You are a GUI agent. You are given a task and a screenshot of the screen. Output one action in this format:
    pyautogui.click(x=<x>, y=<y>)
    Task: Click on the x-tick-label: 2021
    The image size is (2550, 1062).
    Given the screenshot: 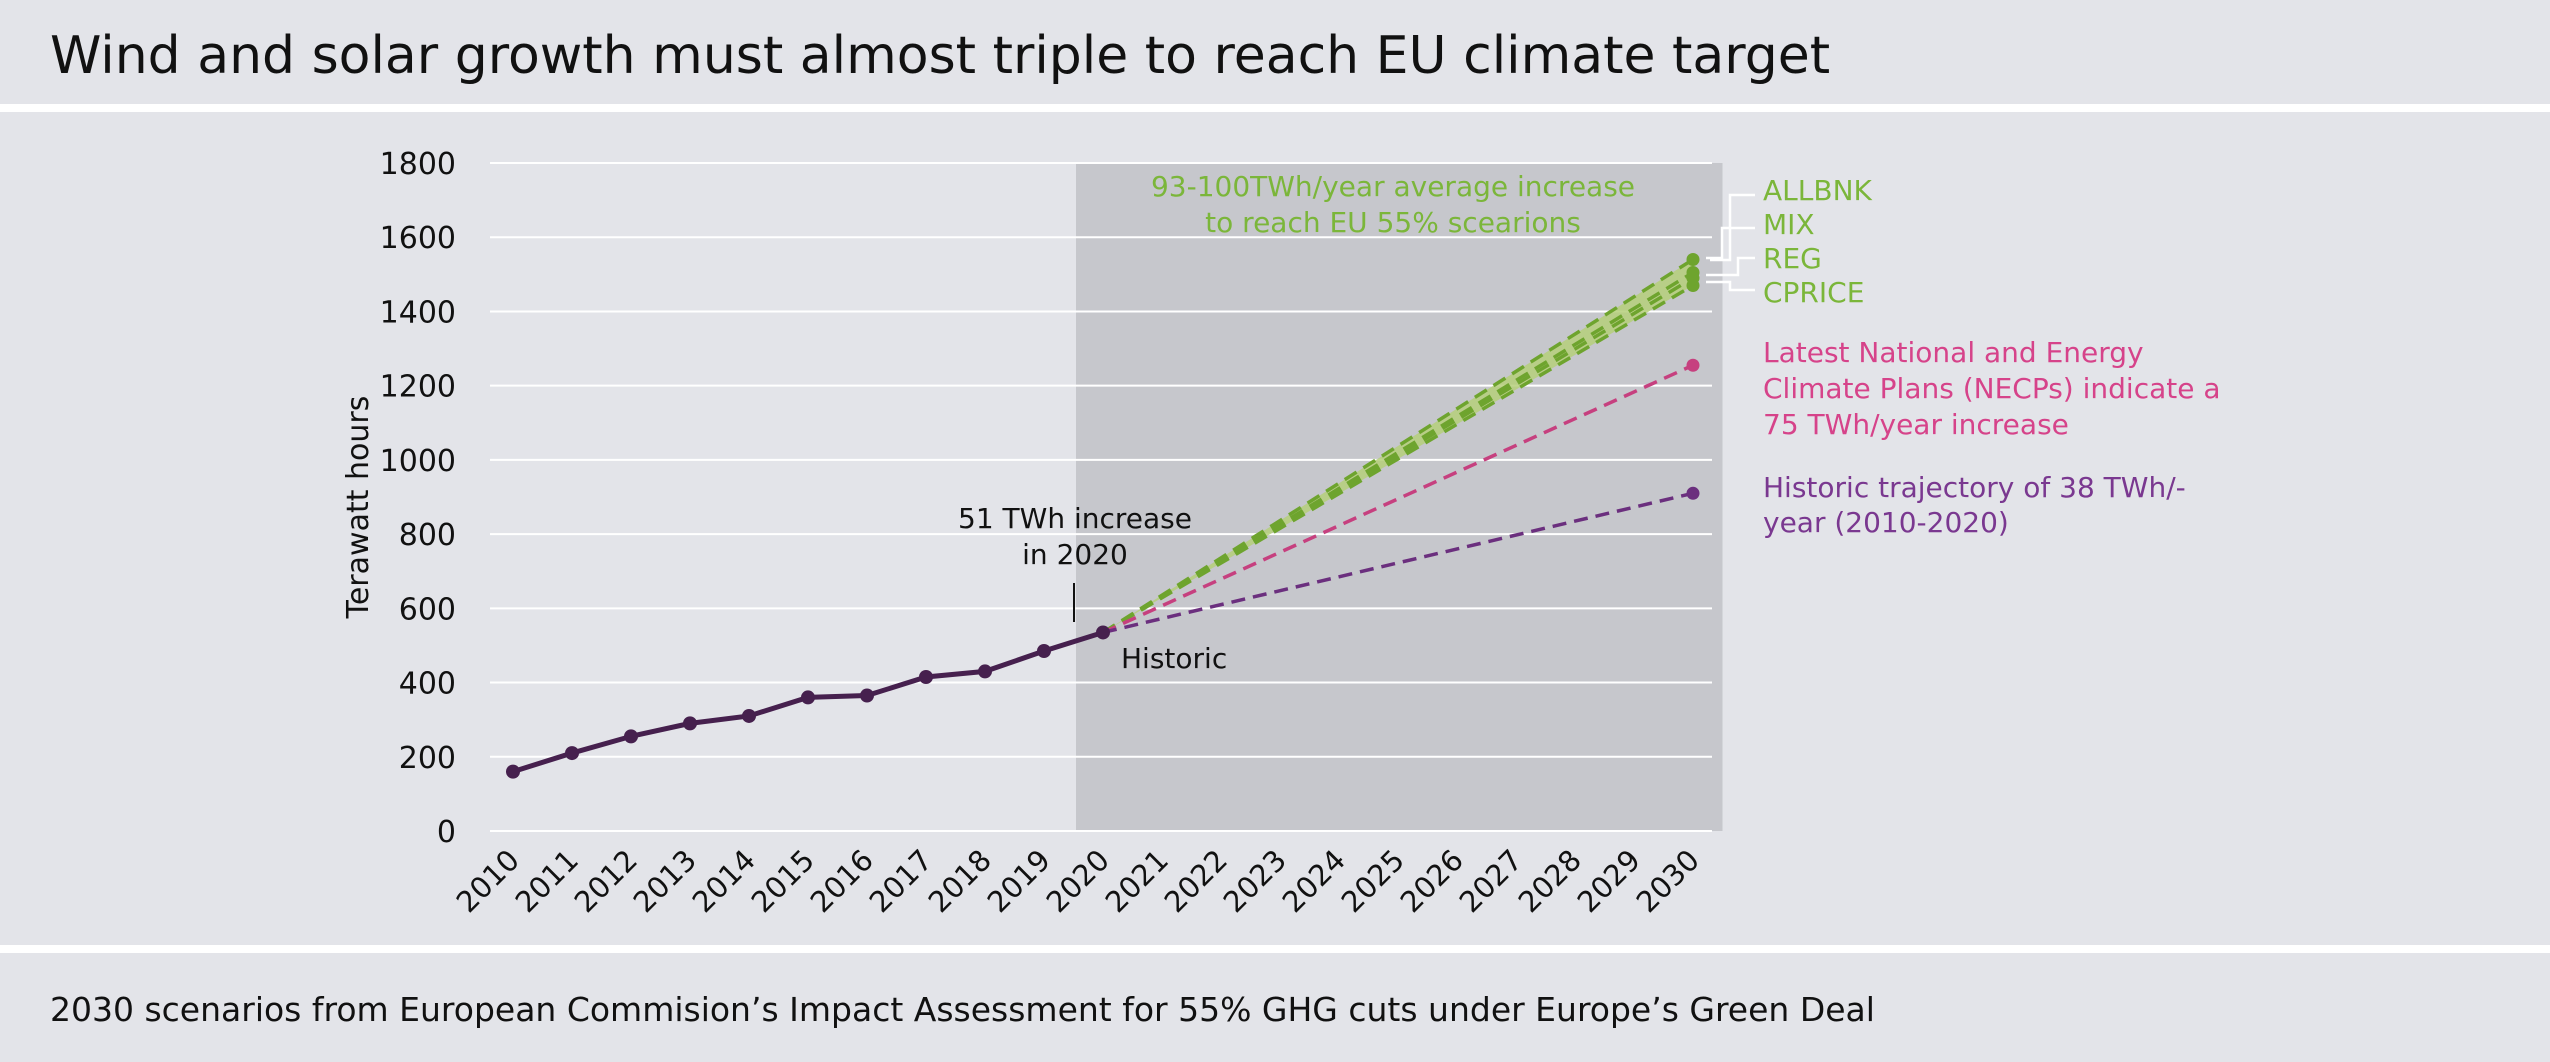 What is the action you would take?
    pyautogui.click(x=1137, y=881)
    